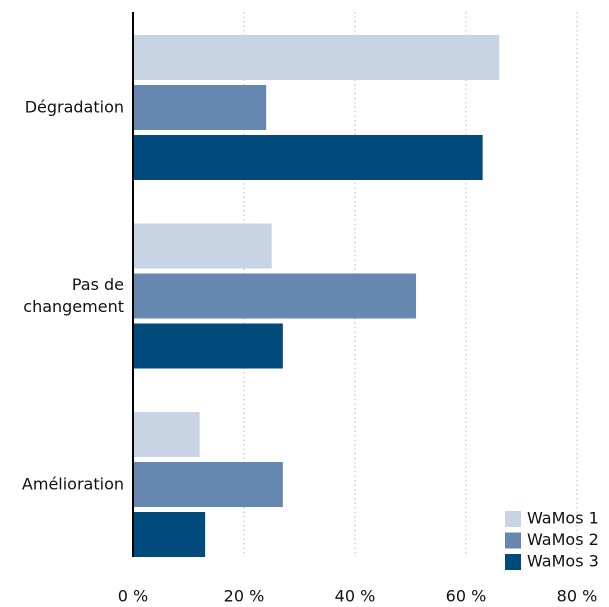 Image resolution: width=609 pixels, height=607 pixels. What do you see at coordinates (244, 596) in the screenshot?
I see `x-tick-label: 20 %` at bounding box center [244, 596].